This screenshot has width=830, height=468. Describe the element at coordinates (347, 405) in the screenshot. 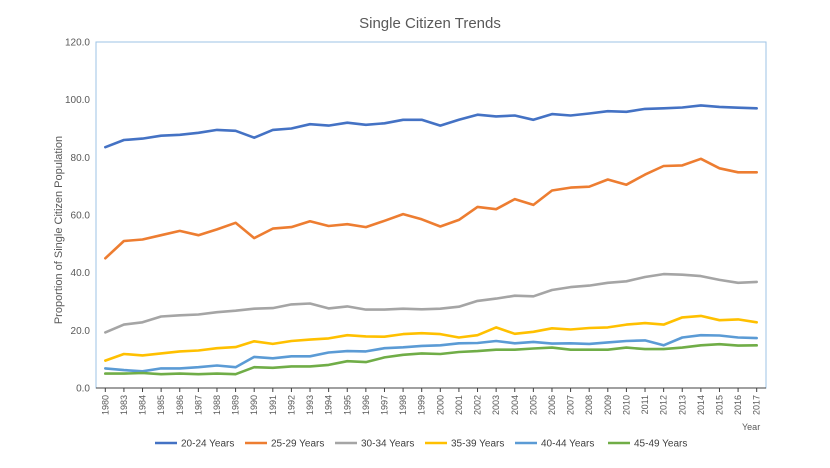

I see `x-tick-label: 1995` at that location.